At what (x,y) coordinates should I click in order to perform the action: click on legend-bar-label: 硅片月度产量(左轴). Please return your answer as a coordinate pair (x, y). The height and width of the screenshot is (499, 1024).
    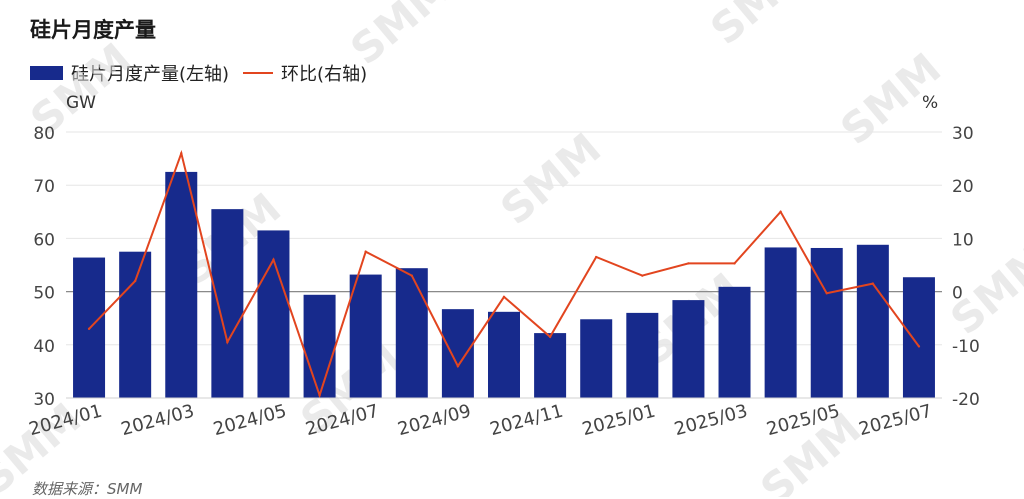
    Looking at the image, I should click on (150, 74).